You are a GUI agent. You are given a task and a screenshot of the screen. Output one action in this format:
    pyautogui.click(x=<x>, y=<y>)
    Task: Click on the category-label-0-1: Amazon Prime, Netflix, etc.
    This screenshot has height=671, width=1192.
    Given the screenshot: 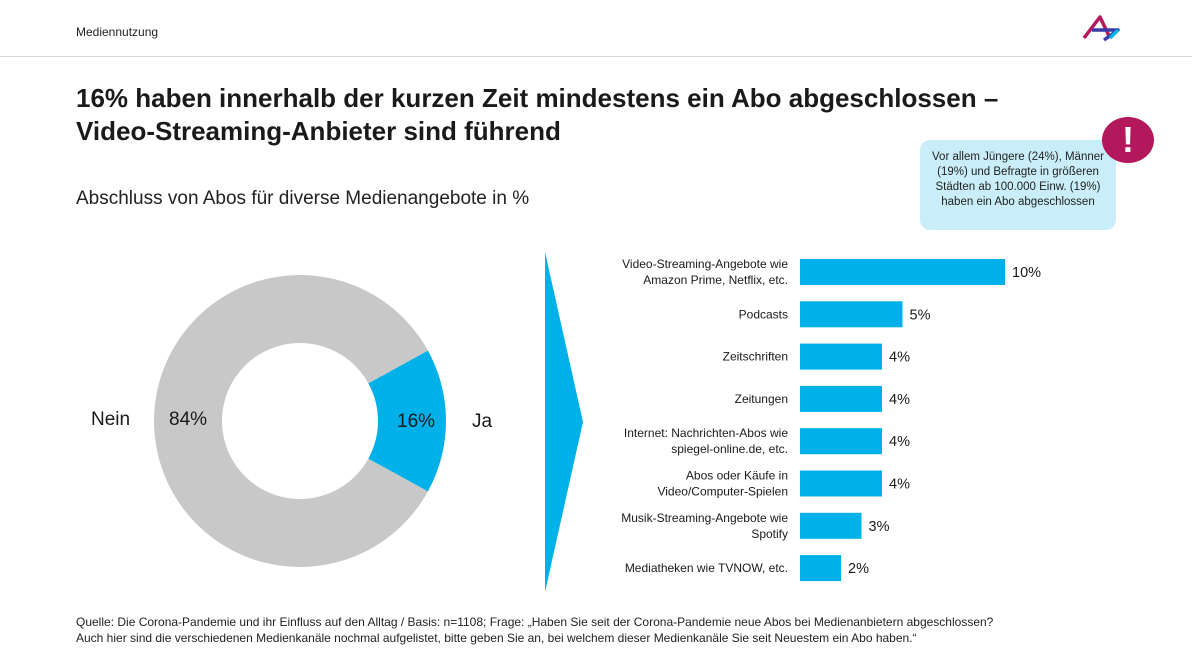 What is the action you would take?
    pyautogui.click(x=715, y=280)
    